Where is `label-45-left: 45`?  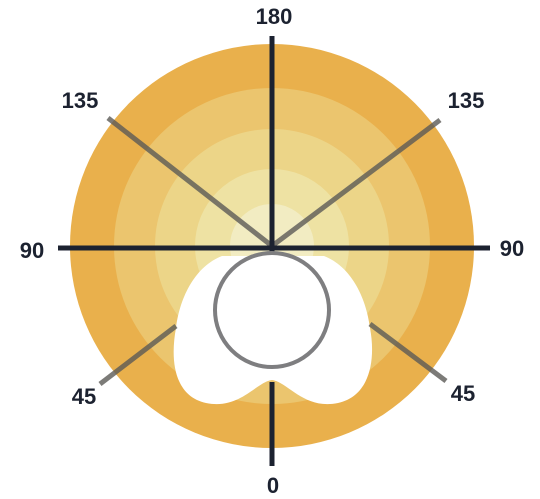 label-45-left: 45 is located at coordinates (84, 396).